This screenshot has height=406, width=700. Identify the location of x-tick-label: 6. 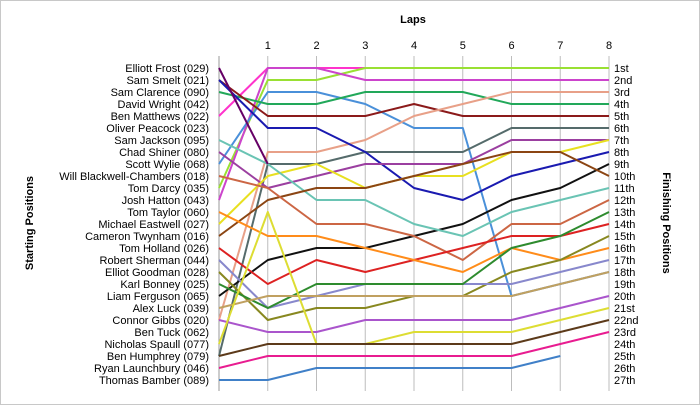
(511, 46).